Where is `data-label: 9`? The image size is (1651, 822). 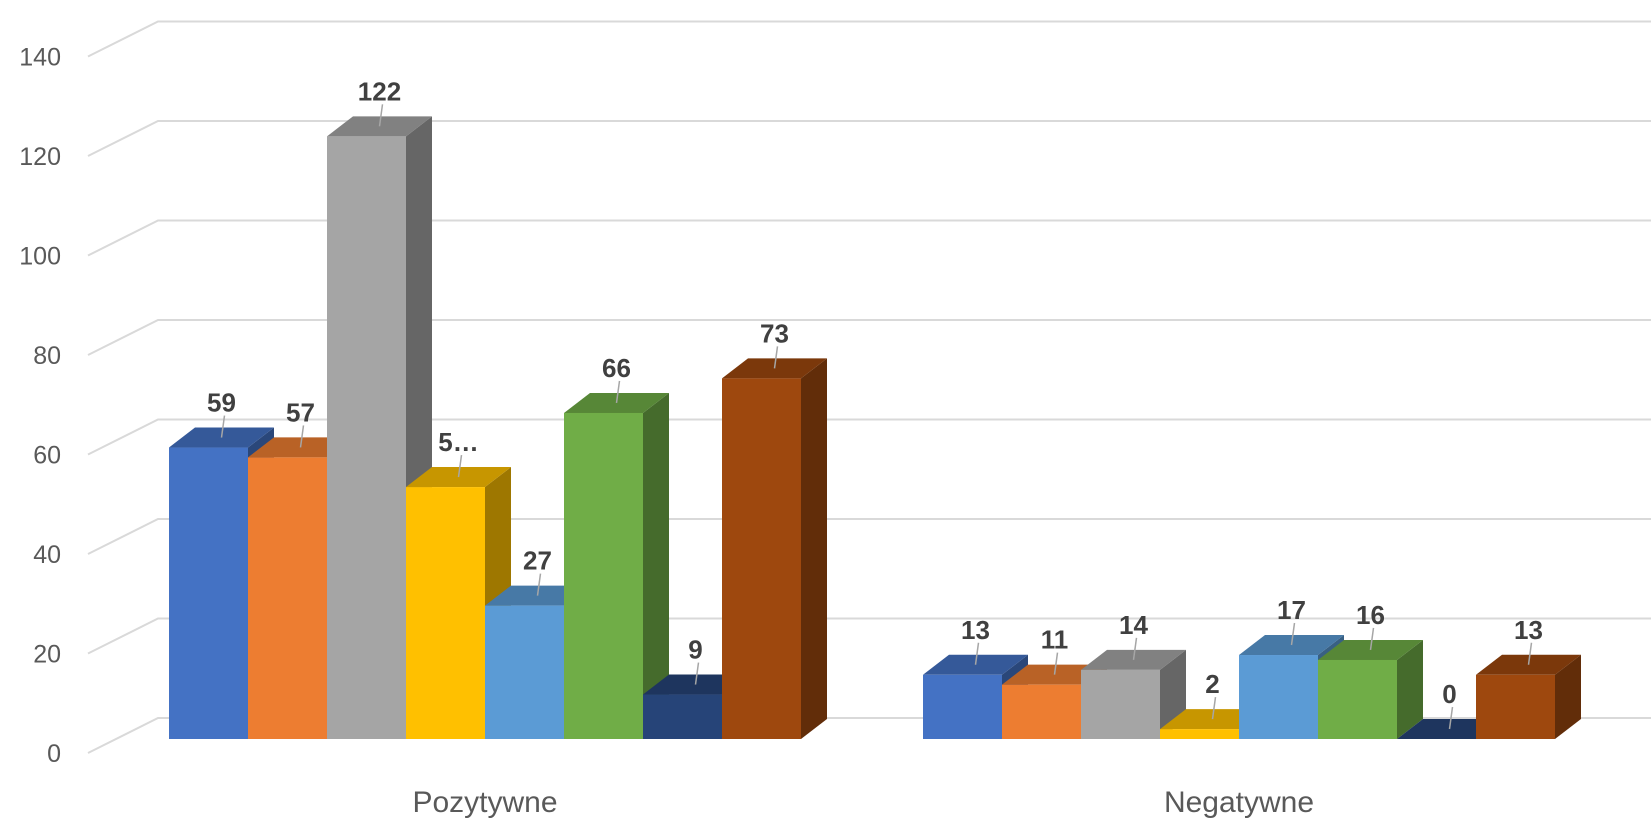 data-label: 9 is located at coordinates (695, 650).